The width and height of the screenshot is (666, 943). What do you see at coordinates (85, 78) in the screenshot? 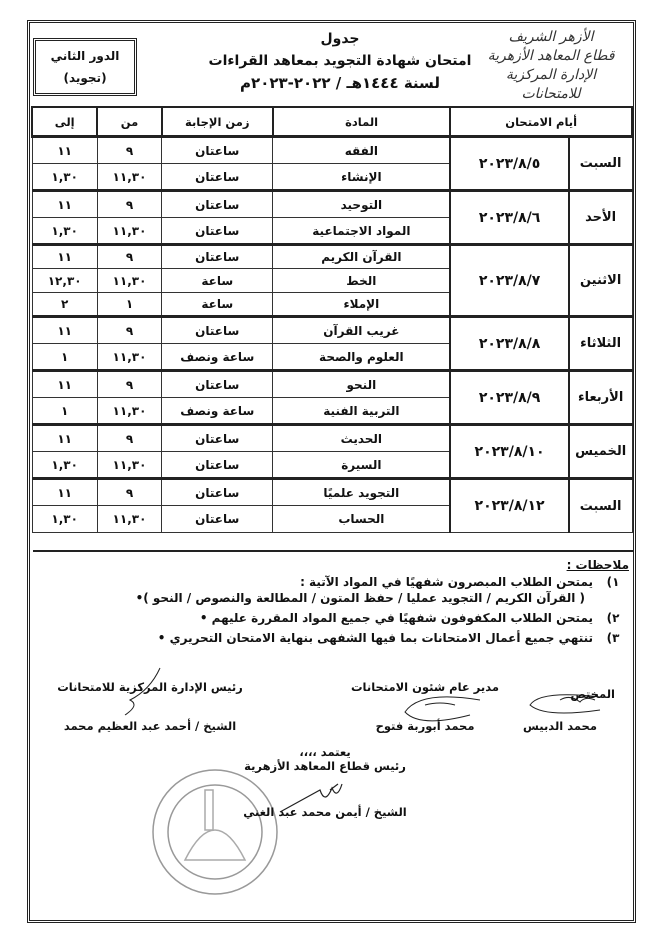
I see `round-type: (تجويد)` at bounding box center [85, 78].